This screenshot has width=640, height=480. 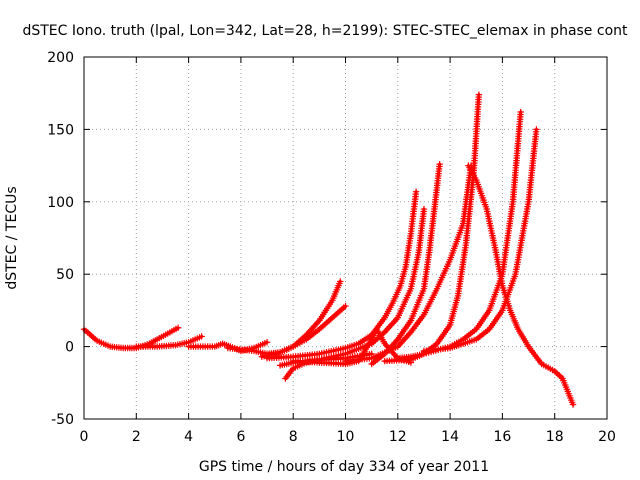 What do you see at coordinates (398, 437) in the screenshot?
I see `x-tick-label: 12` at bounding box center [398, 437].